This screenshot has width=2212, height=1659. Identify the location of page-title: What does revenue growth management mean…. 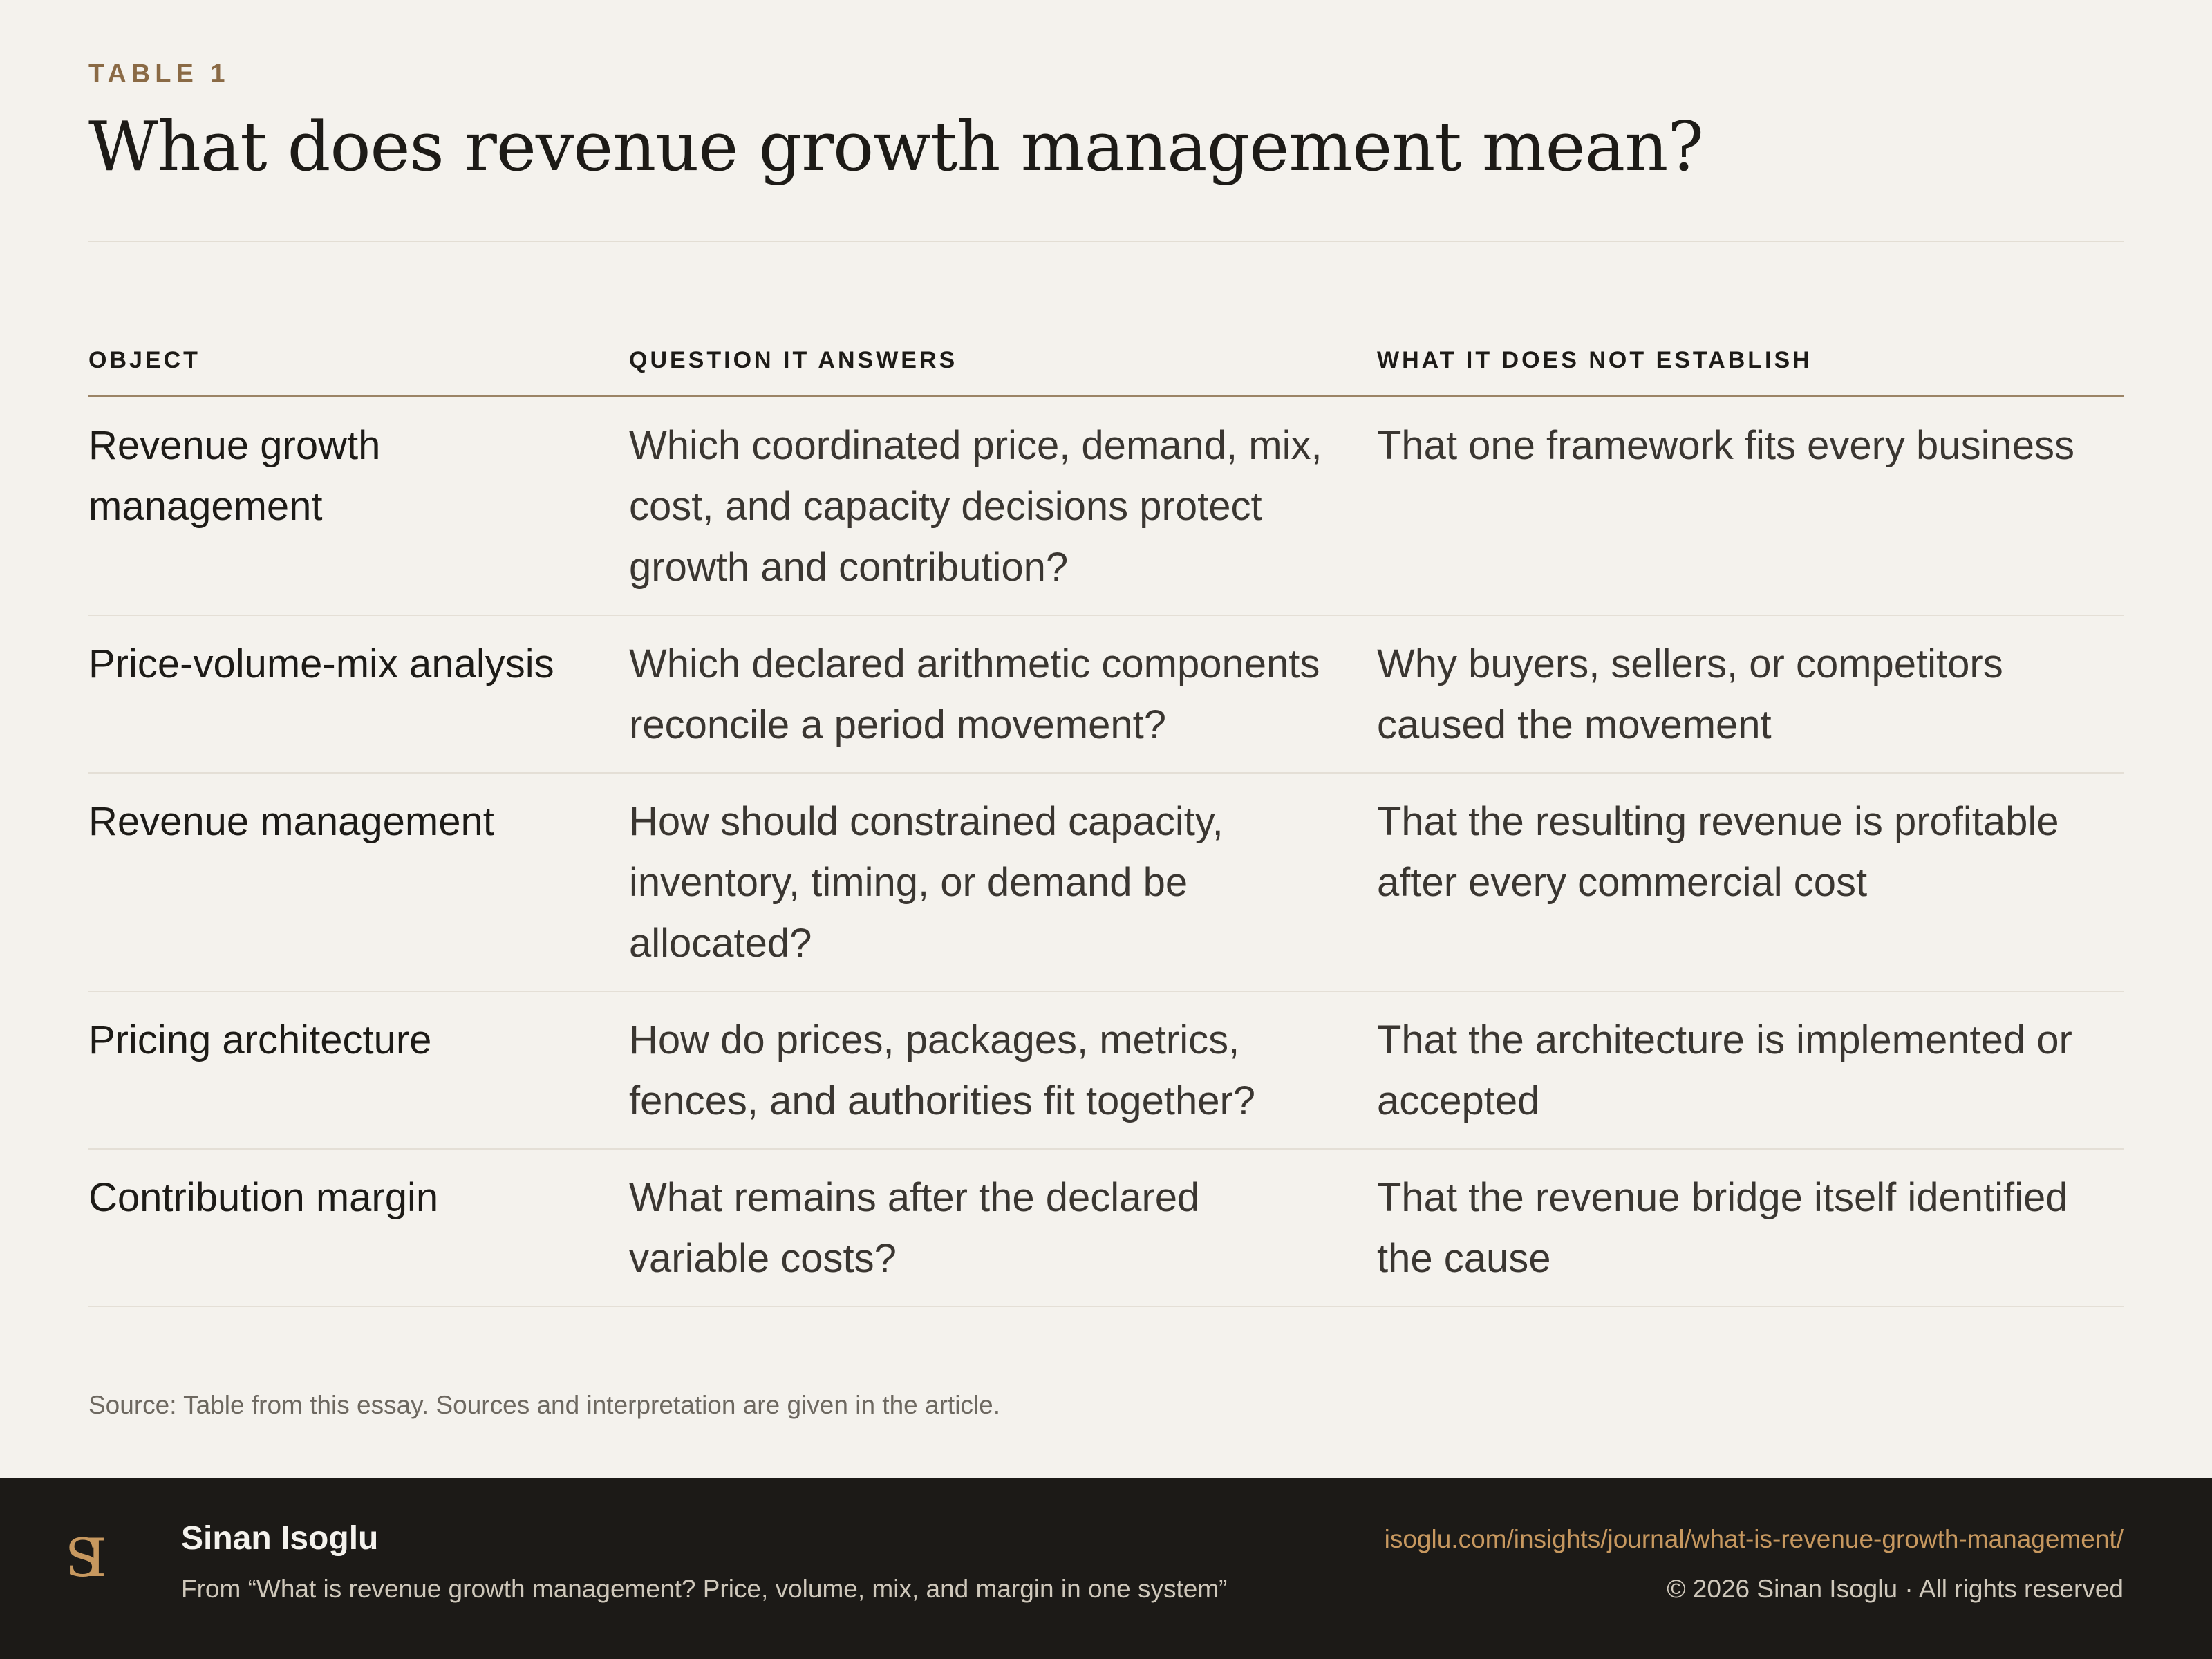
(896, 147).